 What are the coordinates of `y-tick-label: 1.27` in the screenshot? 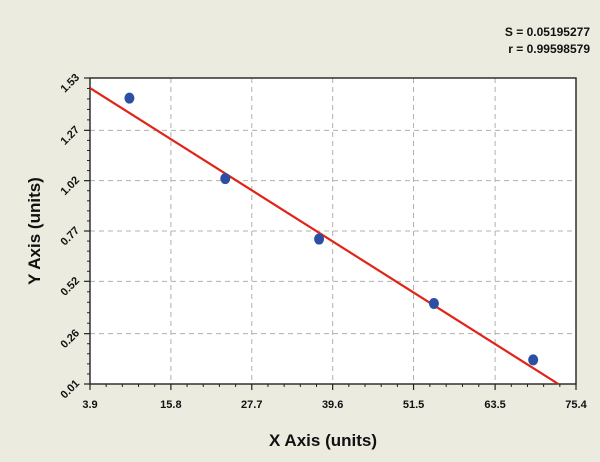 It's located at (70, 136).